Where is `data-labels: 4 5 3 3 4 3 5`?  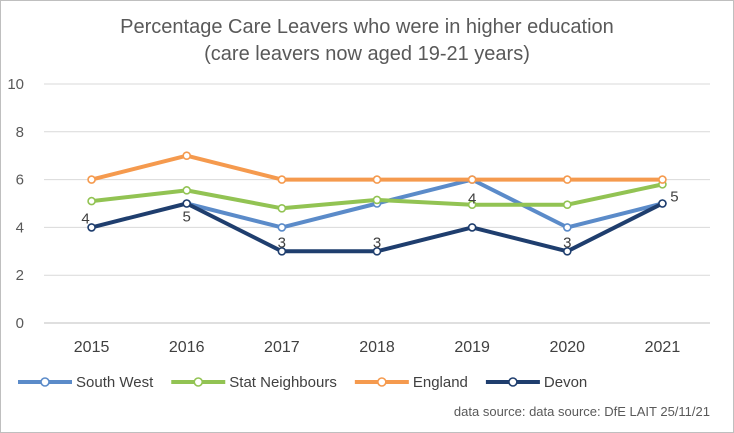 data-labels: 4 5 3 3 4 3 5 is located at coordinates (379, 220).